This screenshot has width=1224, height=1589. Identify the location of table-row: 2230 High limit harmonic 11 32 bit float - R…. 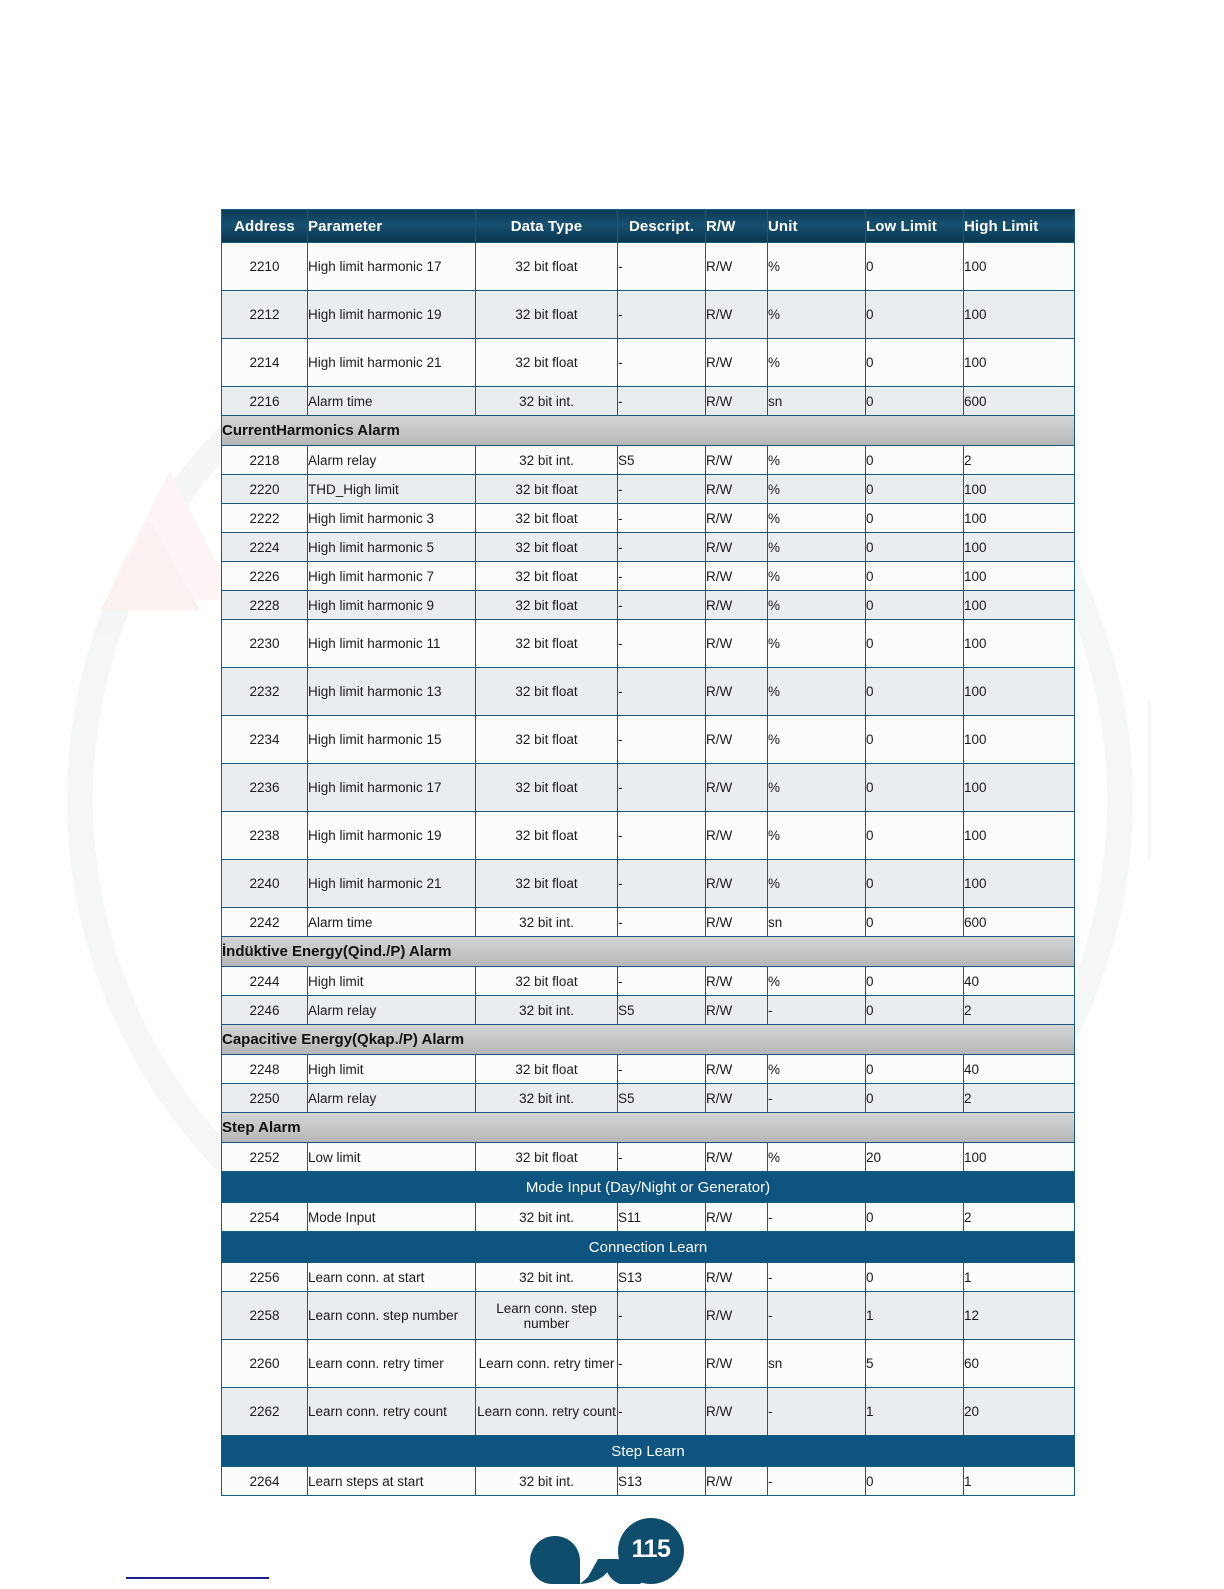
(648, 643).